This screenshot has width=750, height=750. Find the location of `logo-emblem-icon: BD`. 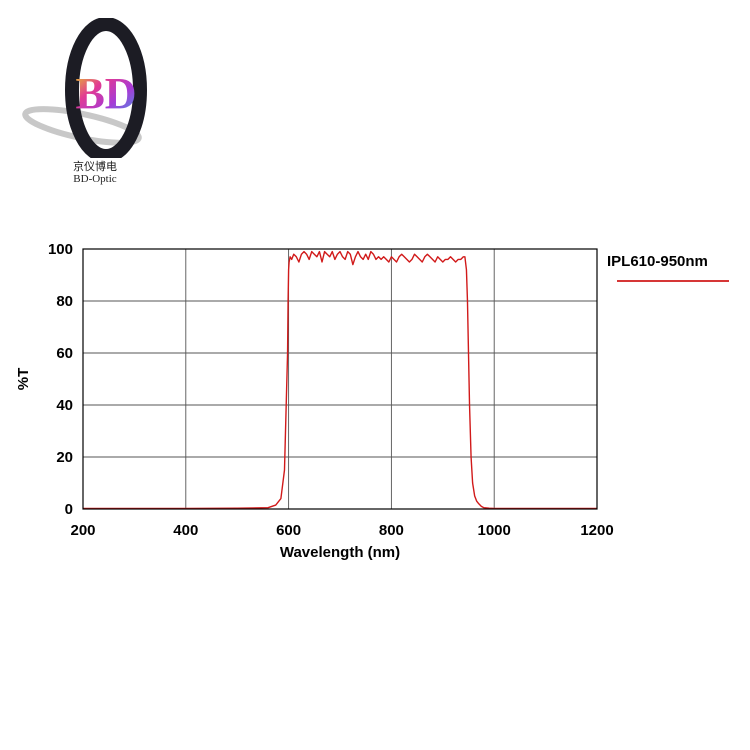

logo-emblem-icon: BD is located at coordinates (84, 88).